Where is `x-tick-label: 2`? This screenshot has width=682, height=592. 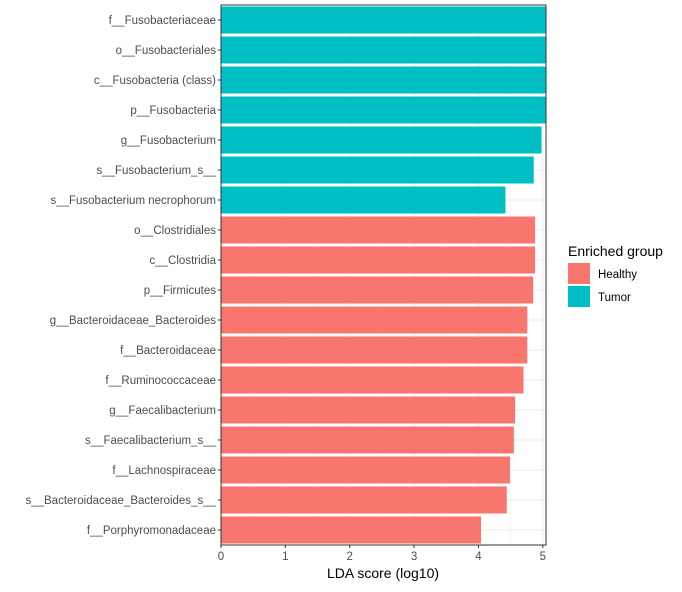 x-tick-label: 2 is located at coordinates (350, 557).